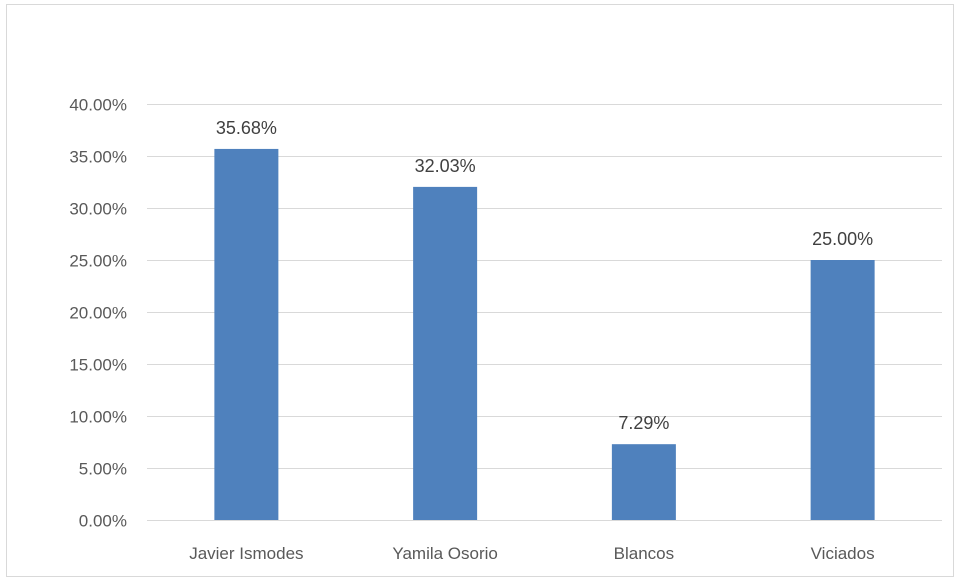 This screenshot has height=579, width=956. Describe the element at coordinates (644, 553) in the screenshot. I see `x-tick-label: Blancos` at that location.